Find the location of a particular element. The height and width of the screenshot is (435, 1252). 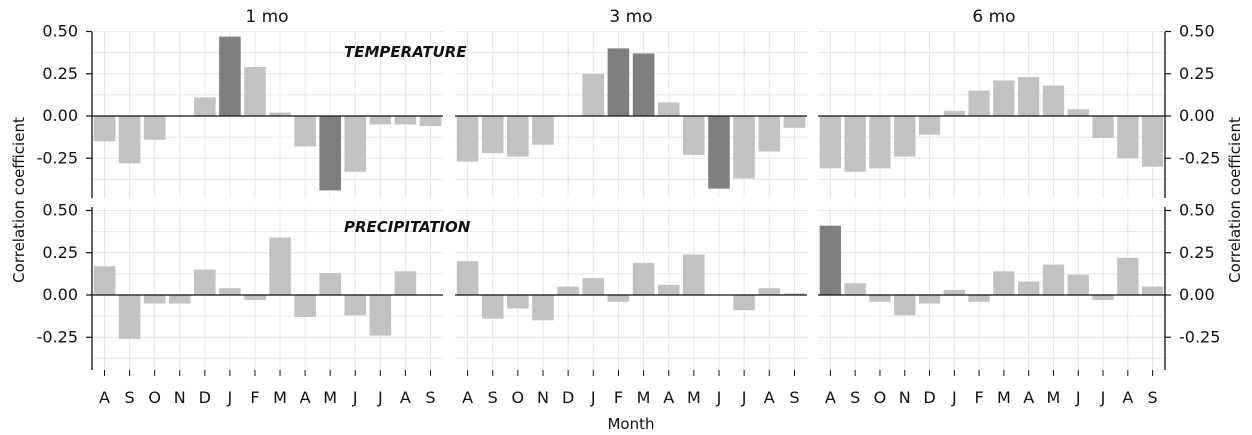

col-title-6mo: 6 mo is located at coordinates (993, 17).